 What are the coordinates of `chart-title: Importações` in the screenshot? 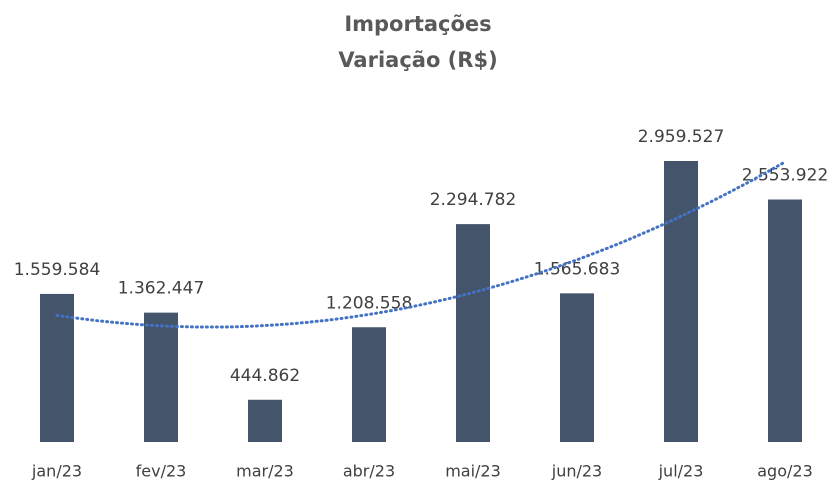 It's located at (417, 24).